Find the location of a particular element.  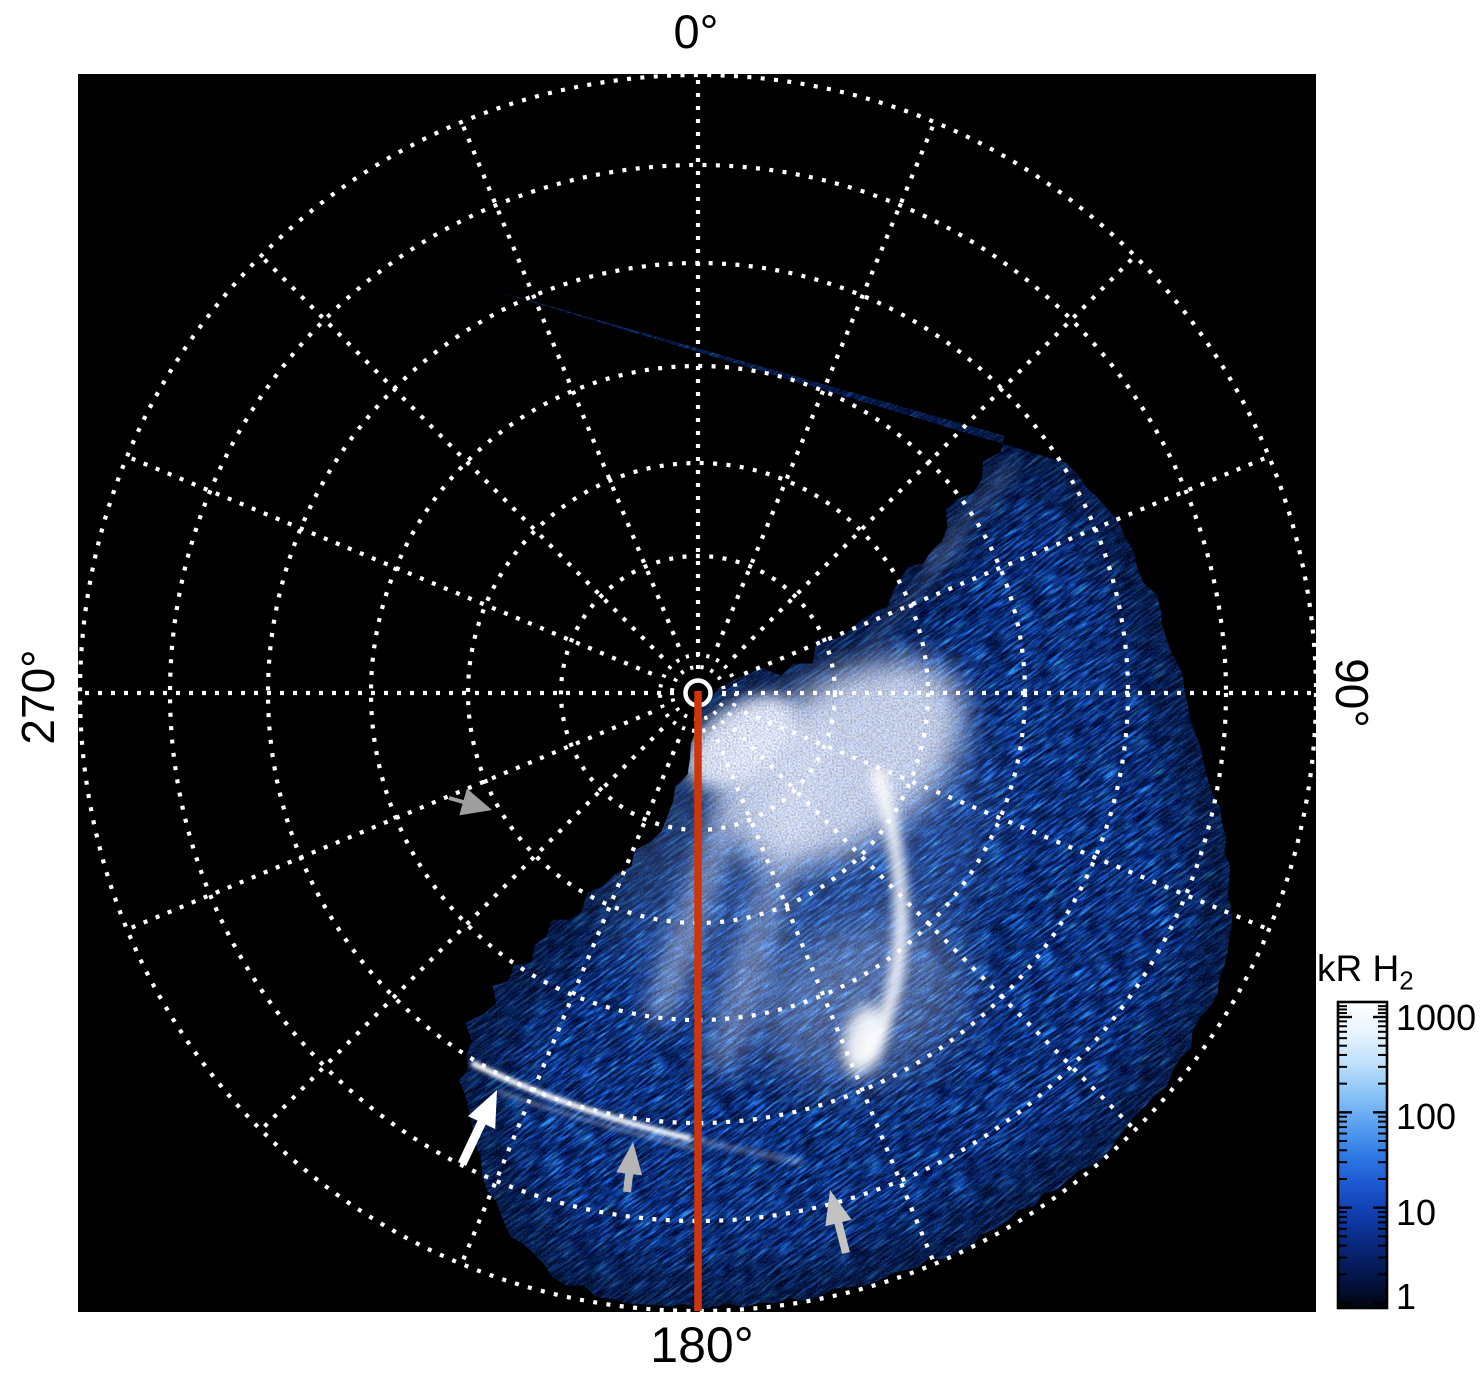

angle-label-270: 270° is located at coordinates (38, 697).